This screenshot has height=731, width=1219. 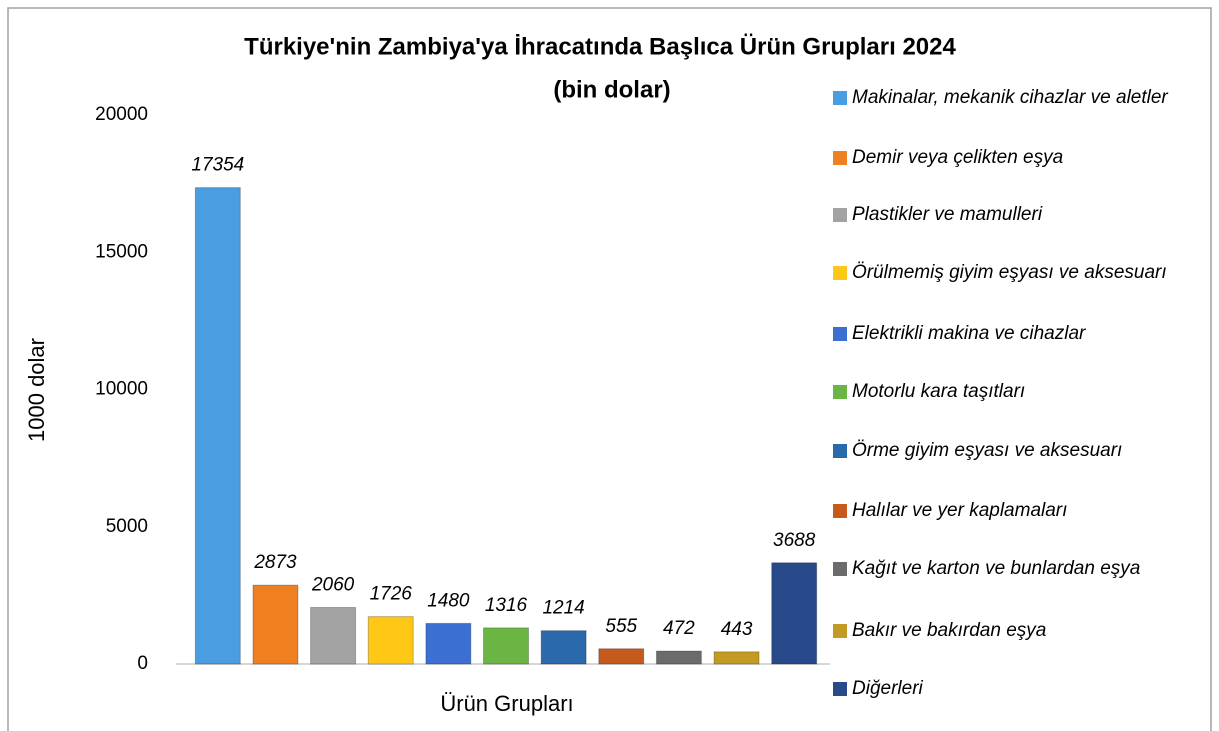 I want to click on legend-item: Motorlu kara taşıtları, so click(x=1019, y=391).